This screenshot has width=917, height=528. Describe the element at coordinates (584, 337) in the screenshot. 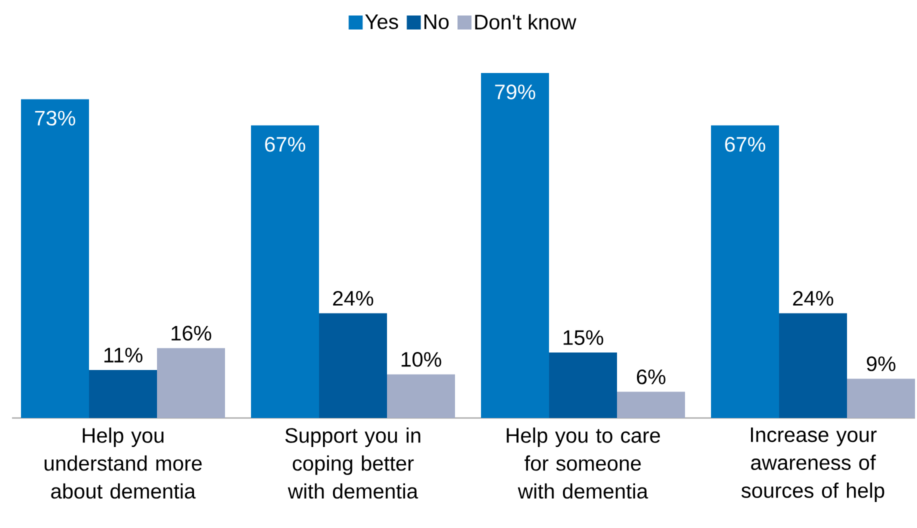

I see `data-label: 15%` at that location.